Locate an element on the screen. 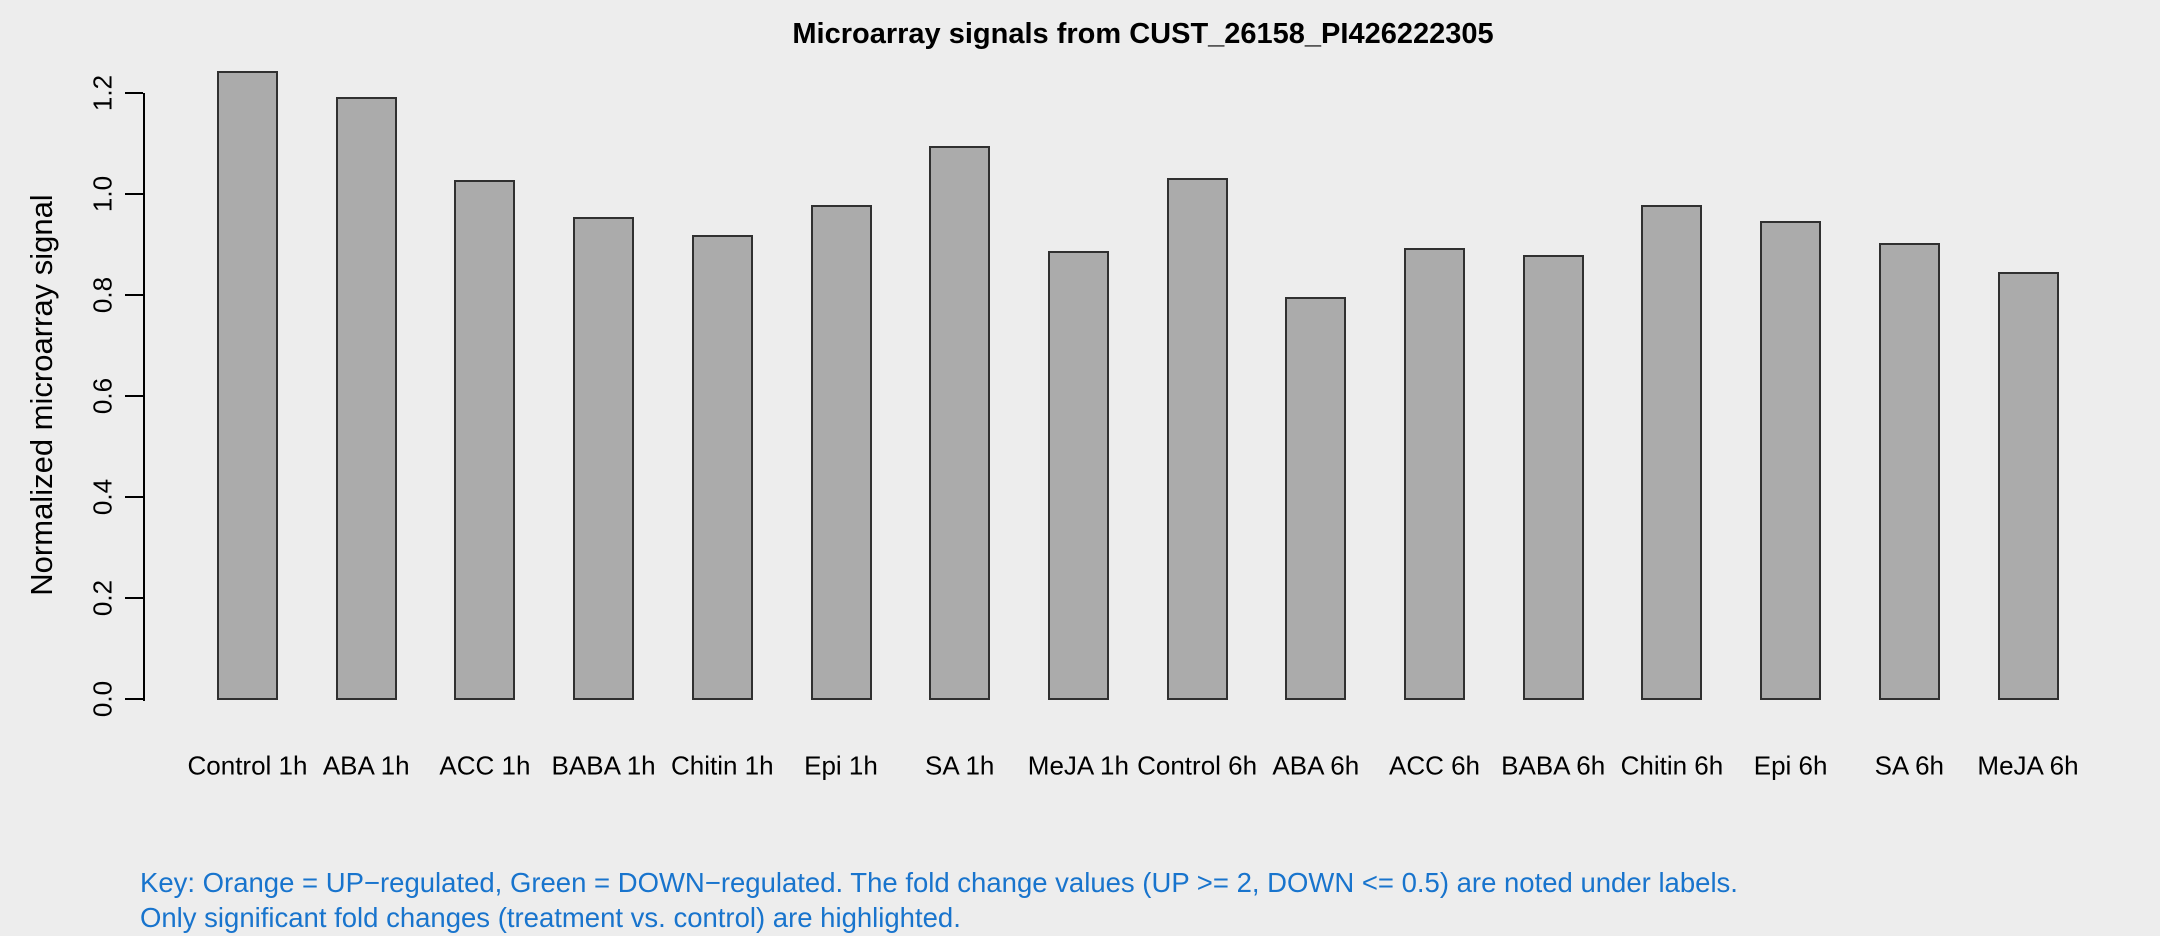 The image size is (2160, 936). bar-baba-6h is located at coordinates (1553, 478).